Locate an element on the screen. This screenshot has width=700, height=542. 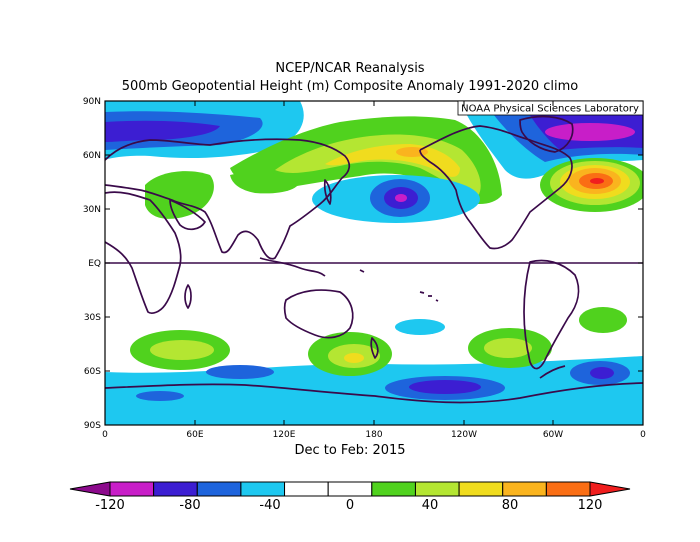
coastline-north-america is located at coordinates (496, 187).